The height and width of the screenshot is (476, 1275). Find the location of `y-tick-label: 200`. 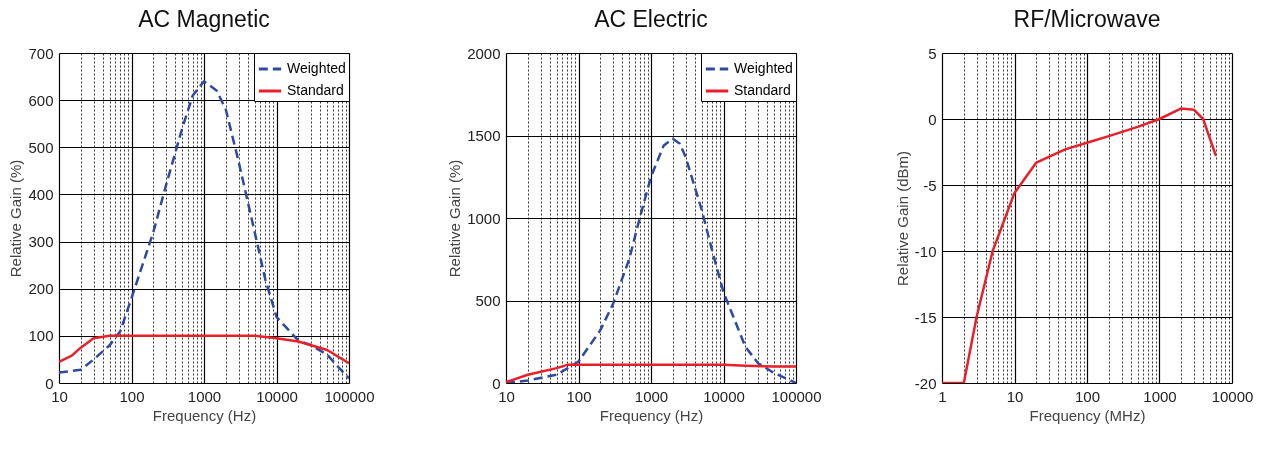

y-tick-label: 200 is located at coordinates (41, 289).